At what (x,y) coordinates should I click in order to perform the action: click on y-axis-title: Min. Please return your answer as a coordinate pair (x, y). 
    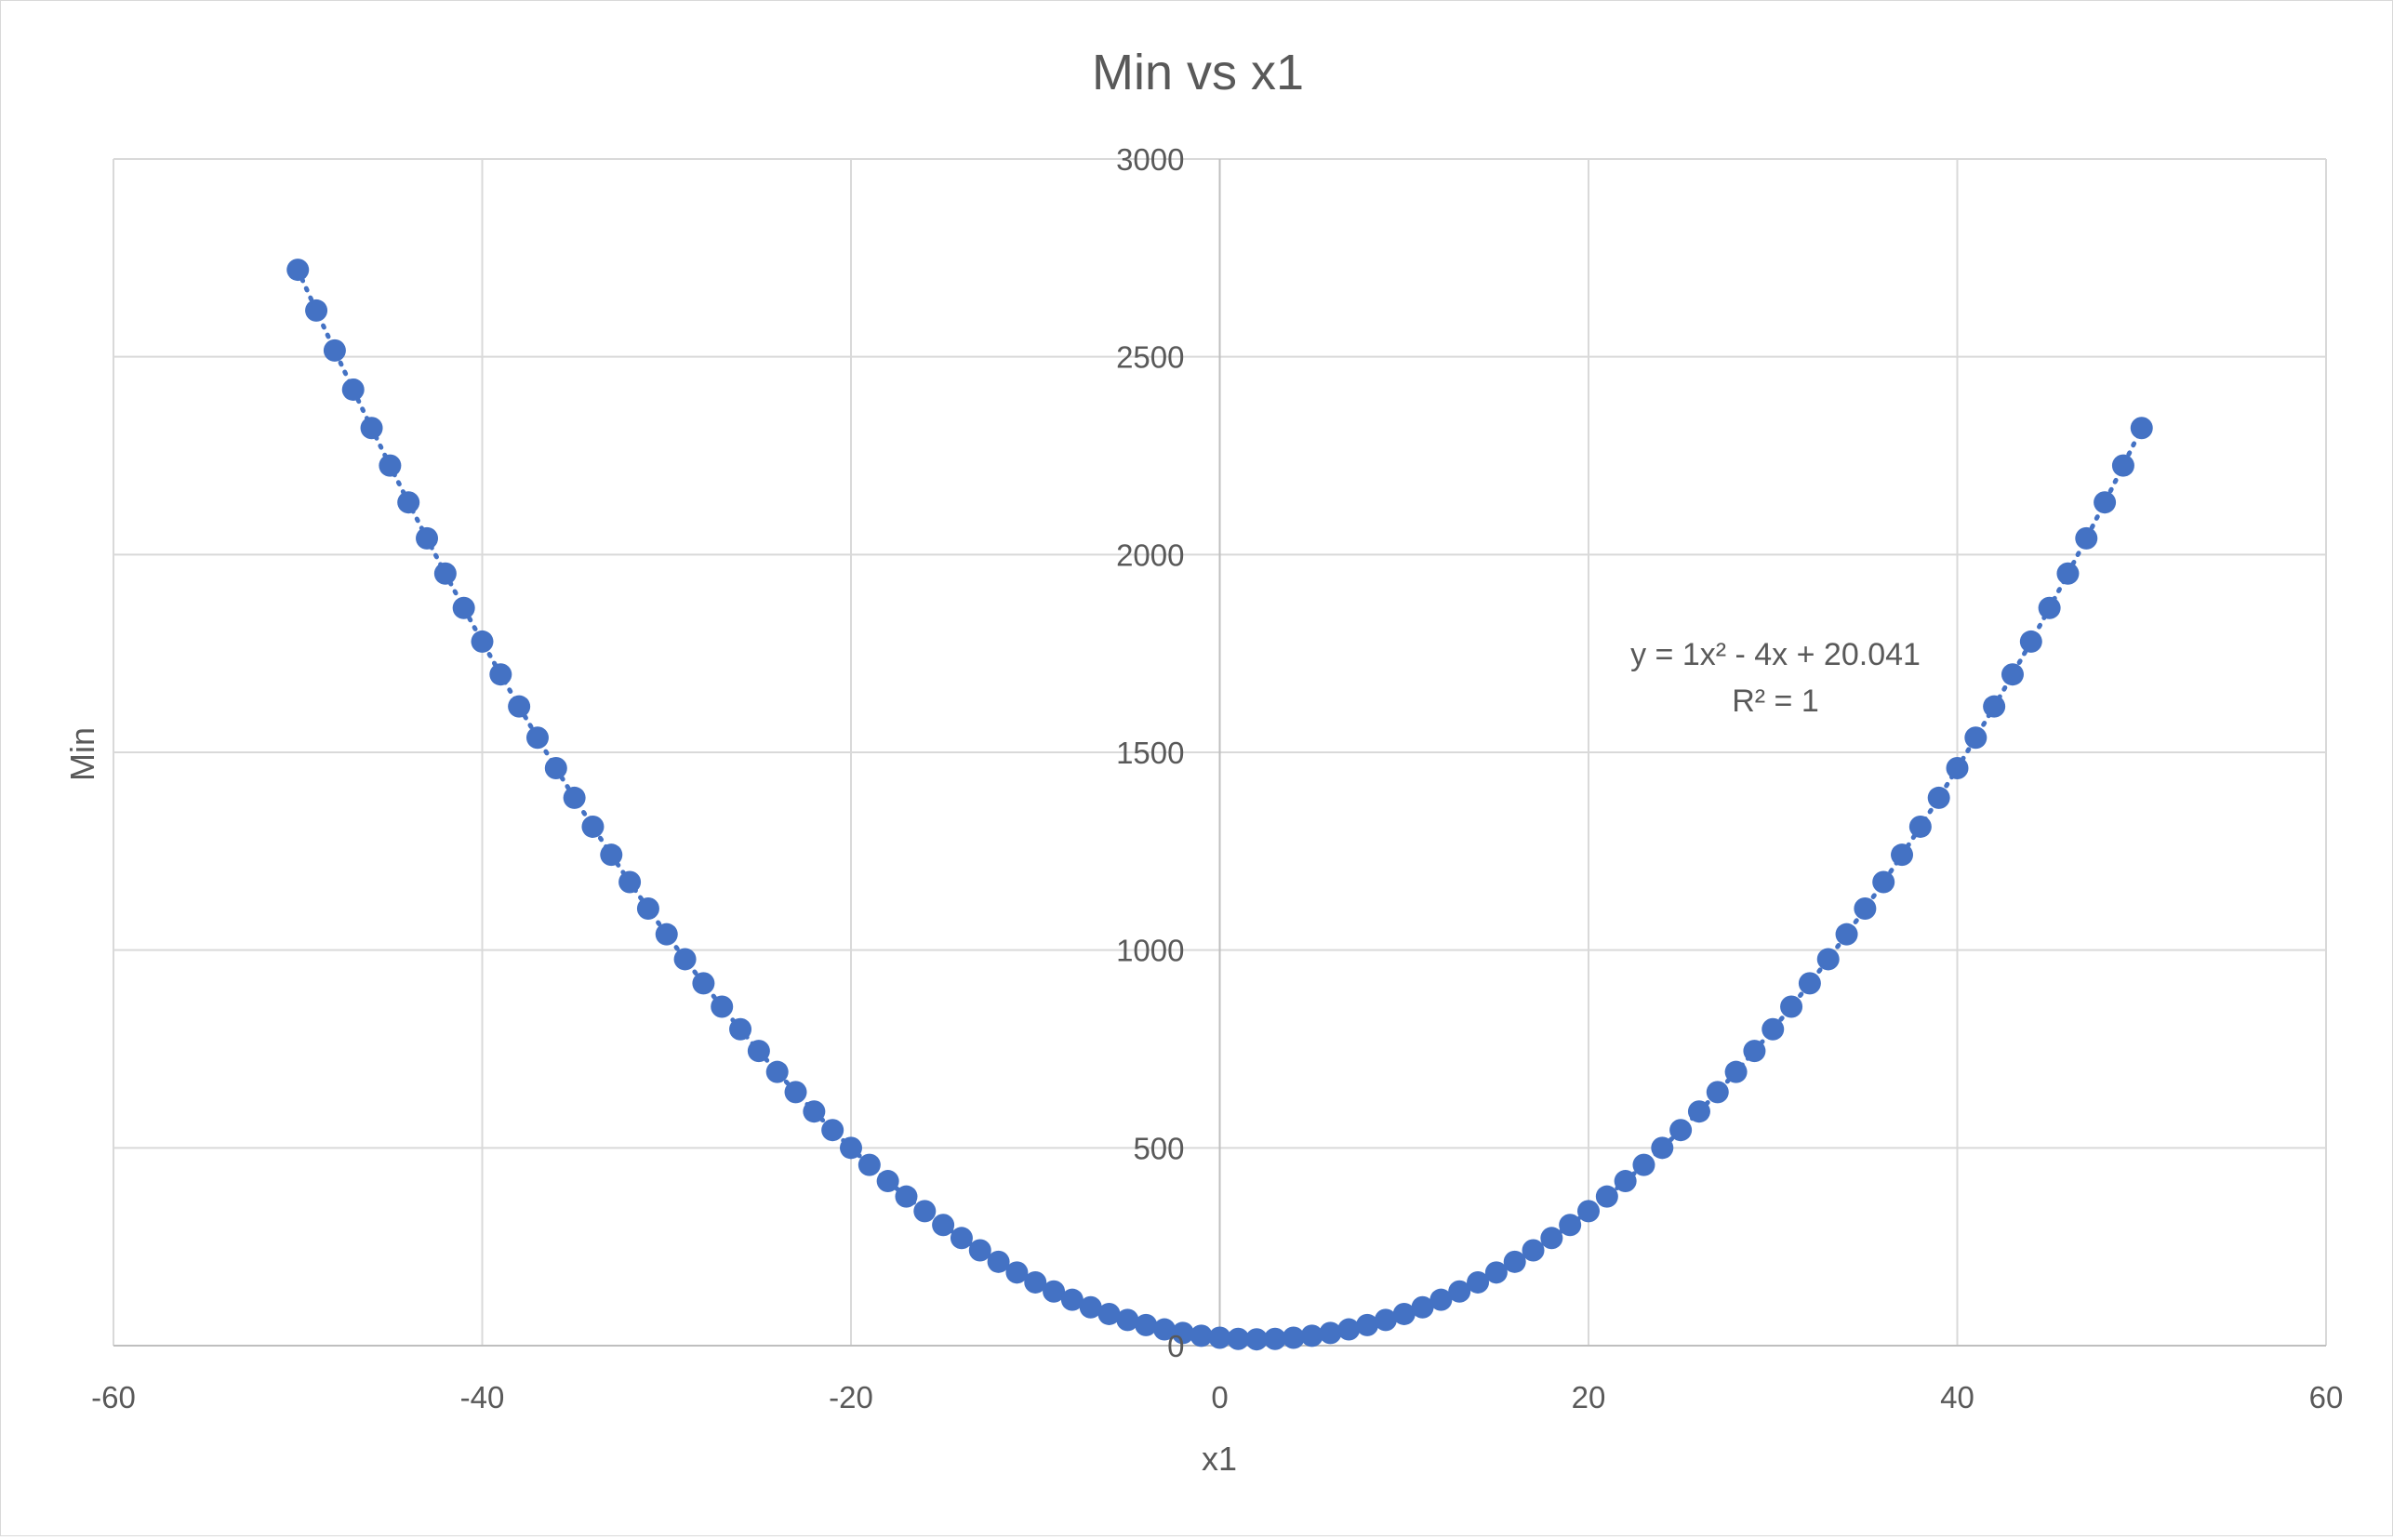
    Looking at the image, I should click on (82, 754).